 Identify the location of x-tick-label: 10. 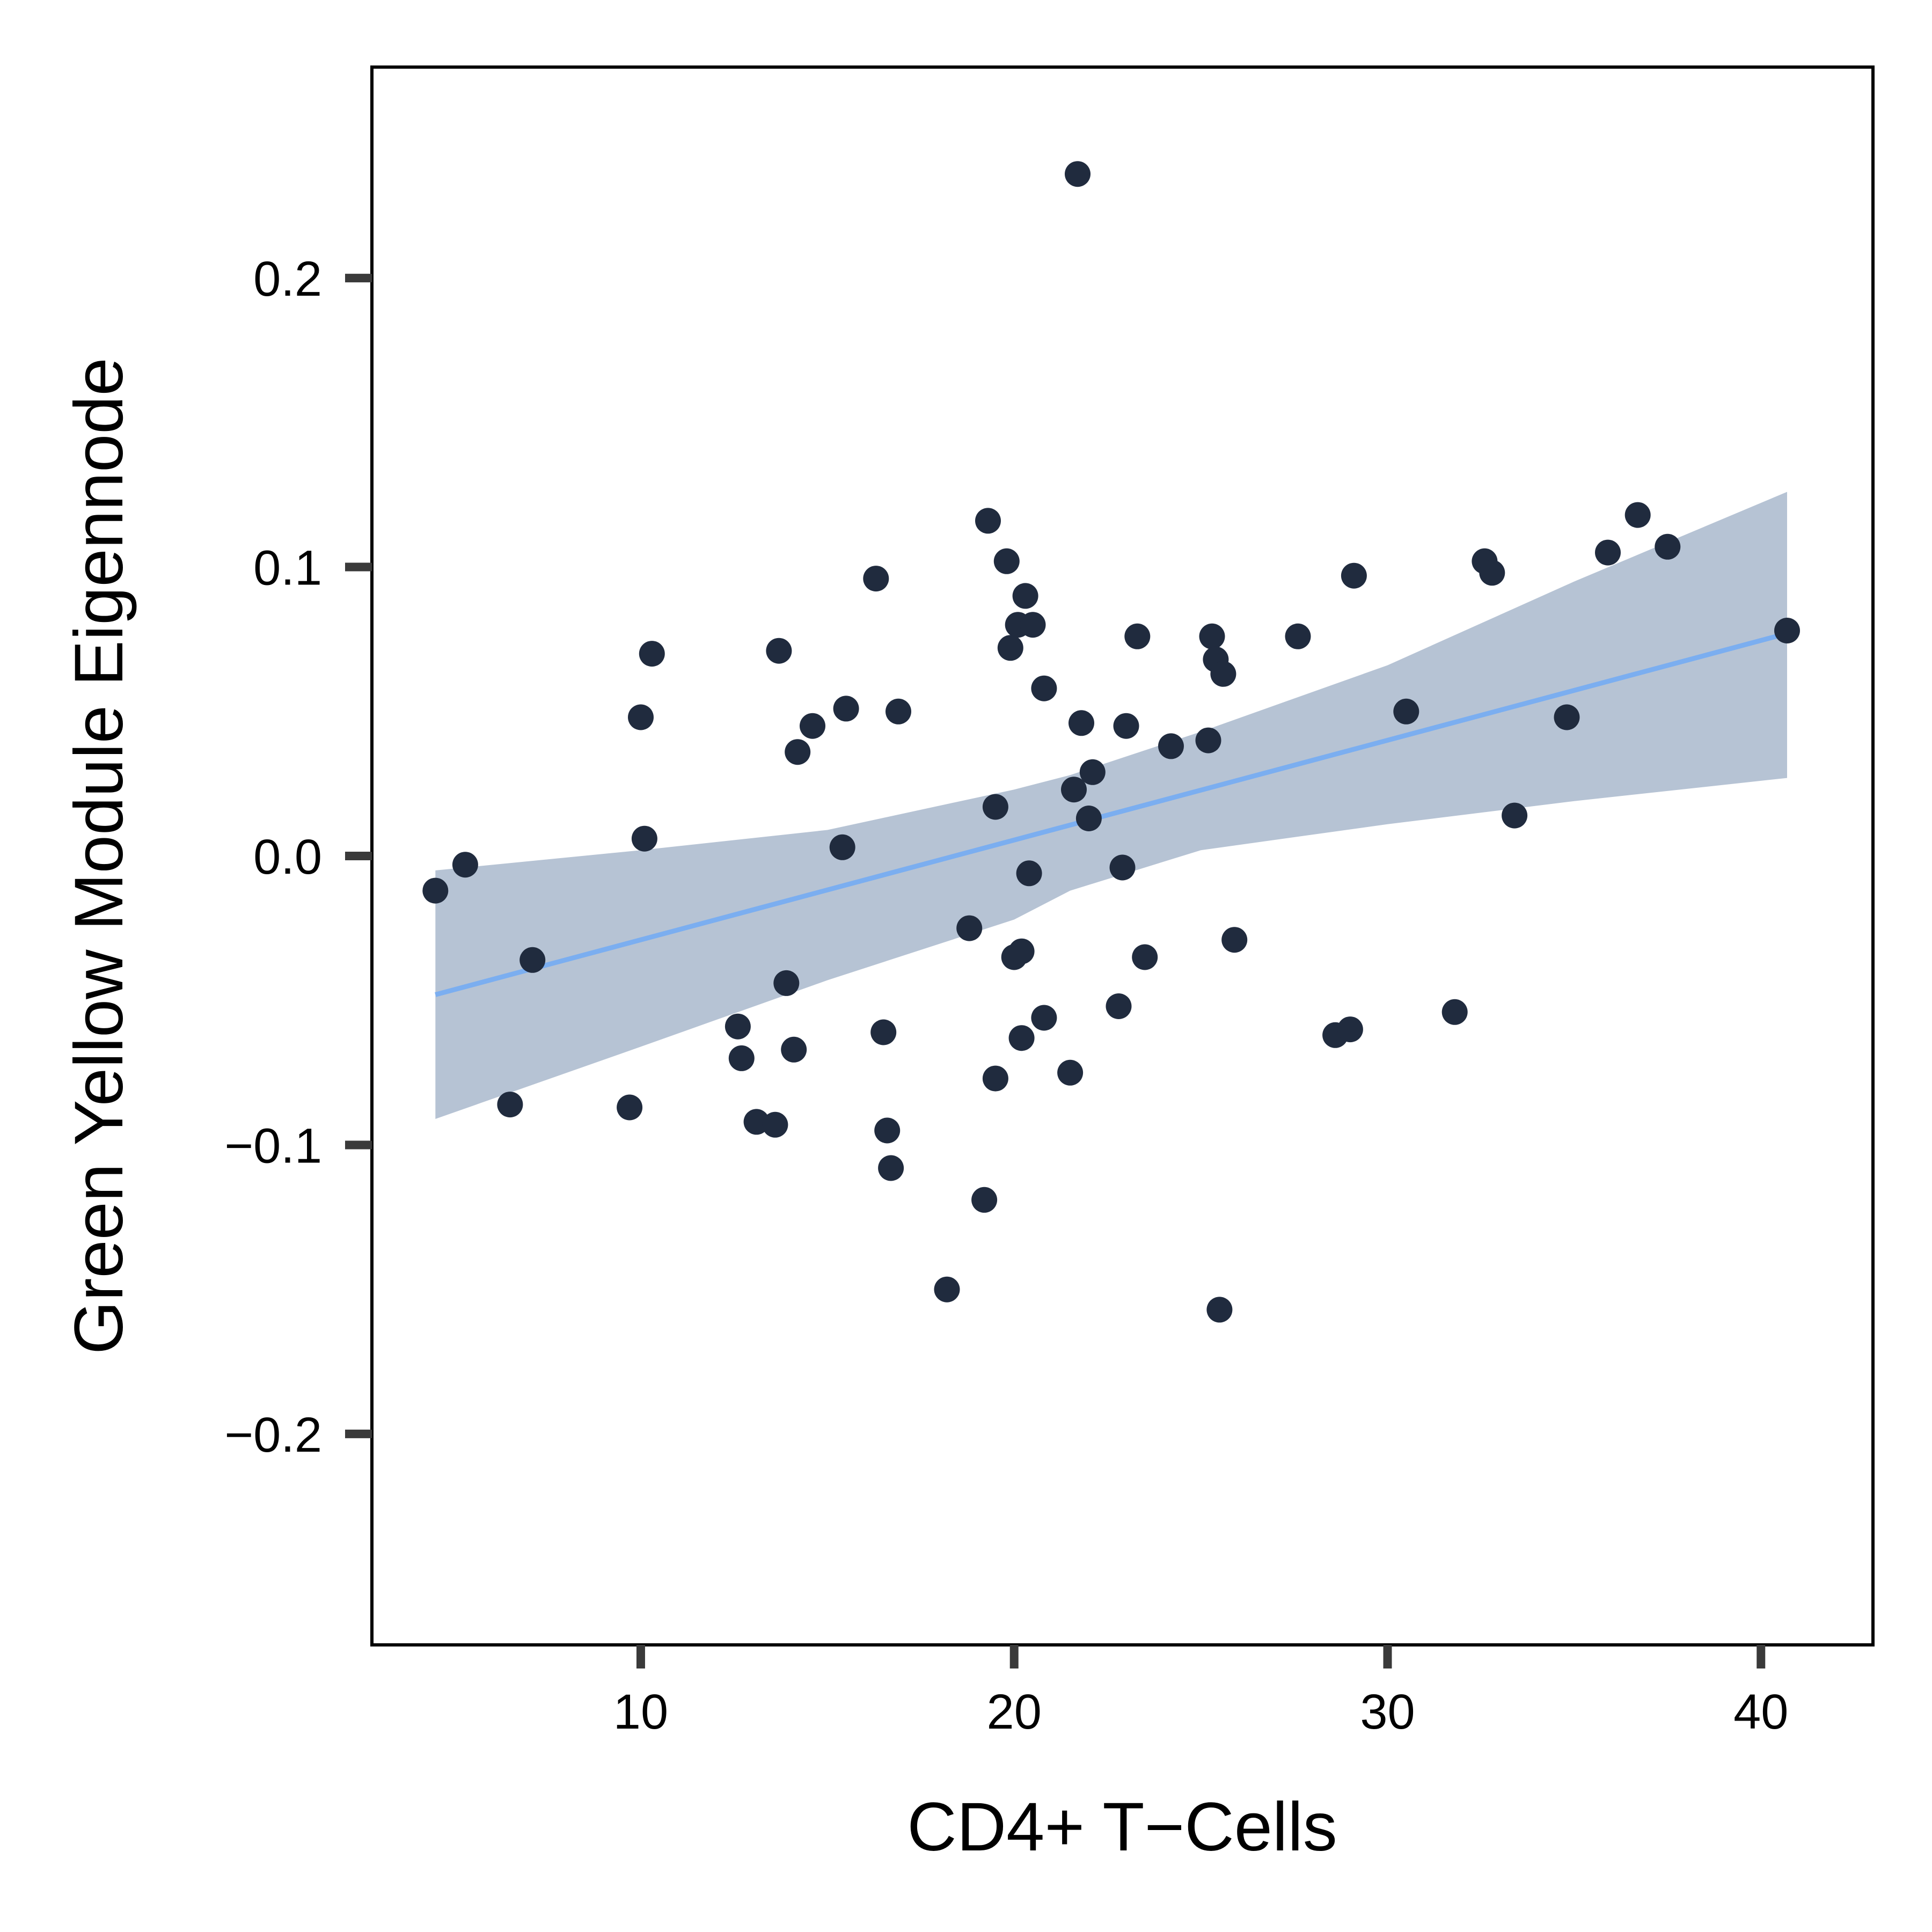
(640, 1712).